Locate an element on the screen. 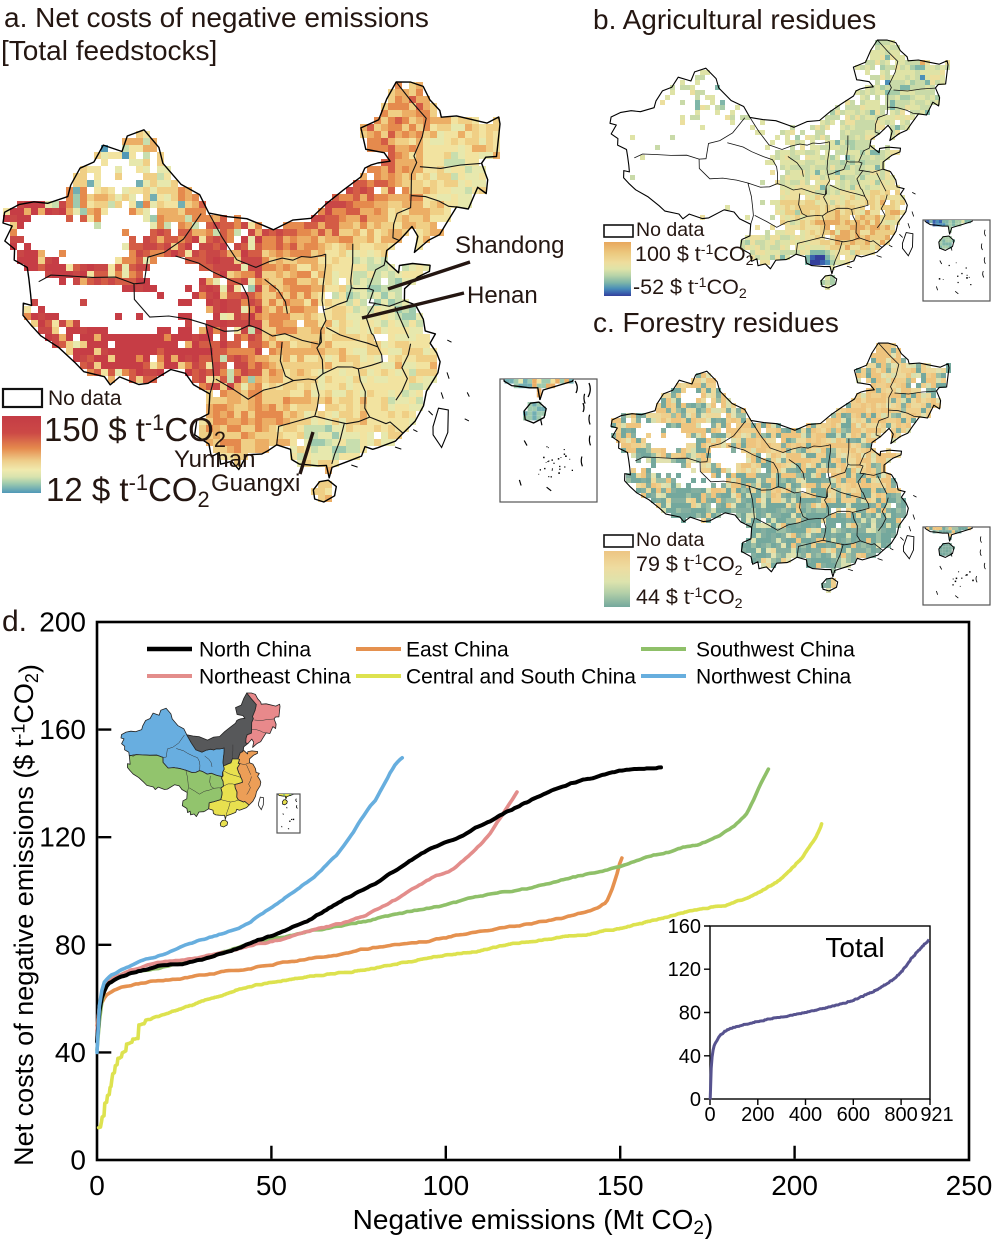  svg-text: 400 is located at coordinates (805, 1115).